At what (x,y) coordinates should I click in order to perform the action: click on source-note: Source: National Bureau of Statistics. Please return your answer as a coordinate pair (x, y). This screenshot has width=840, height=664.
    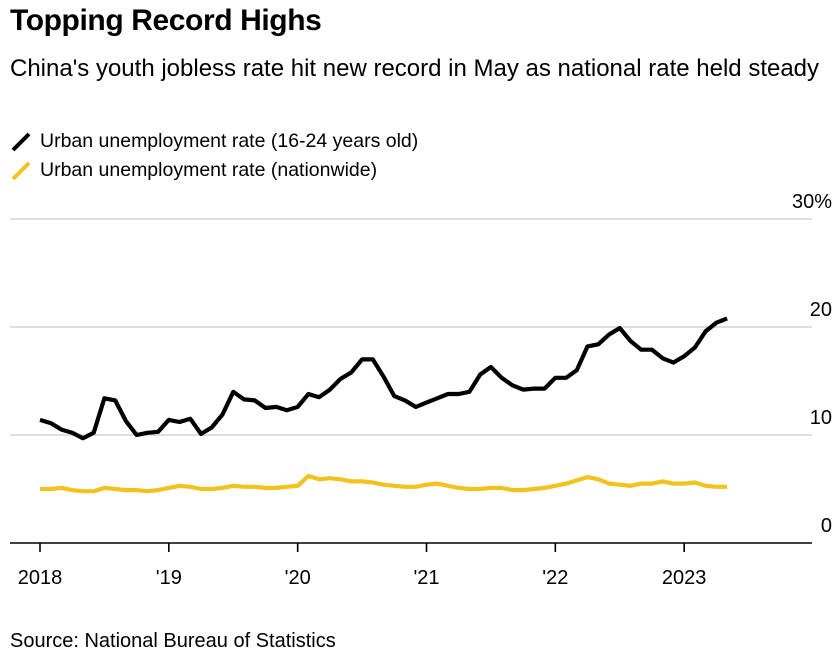
    Looking at the image, I should click on (173, 641).